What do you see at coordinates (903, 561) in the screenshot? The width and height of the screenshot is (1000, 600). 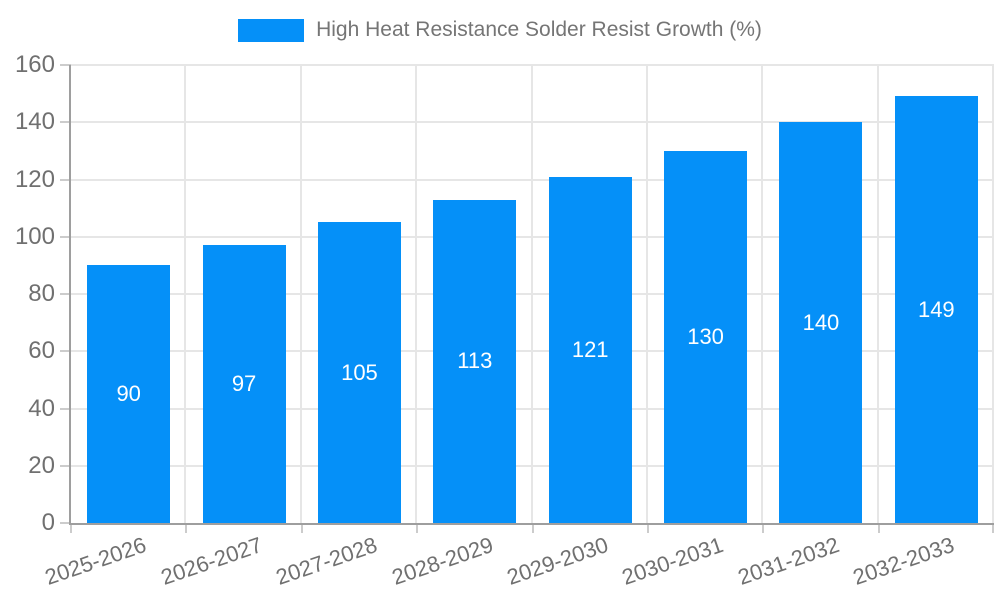 I see `x-axis-tick-label: 2032-2033` at bounding box center [903, 561].